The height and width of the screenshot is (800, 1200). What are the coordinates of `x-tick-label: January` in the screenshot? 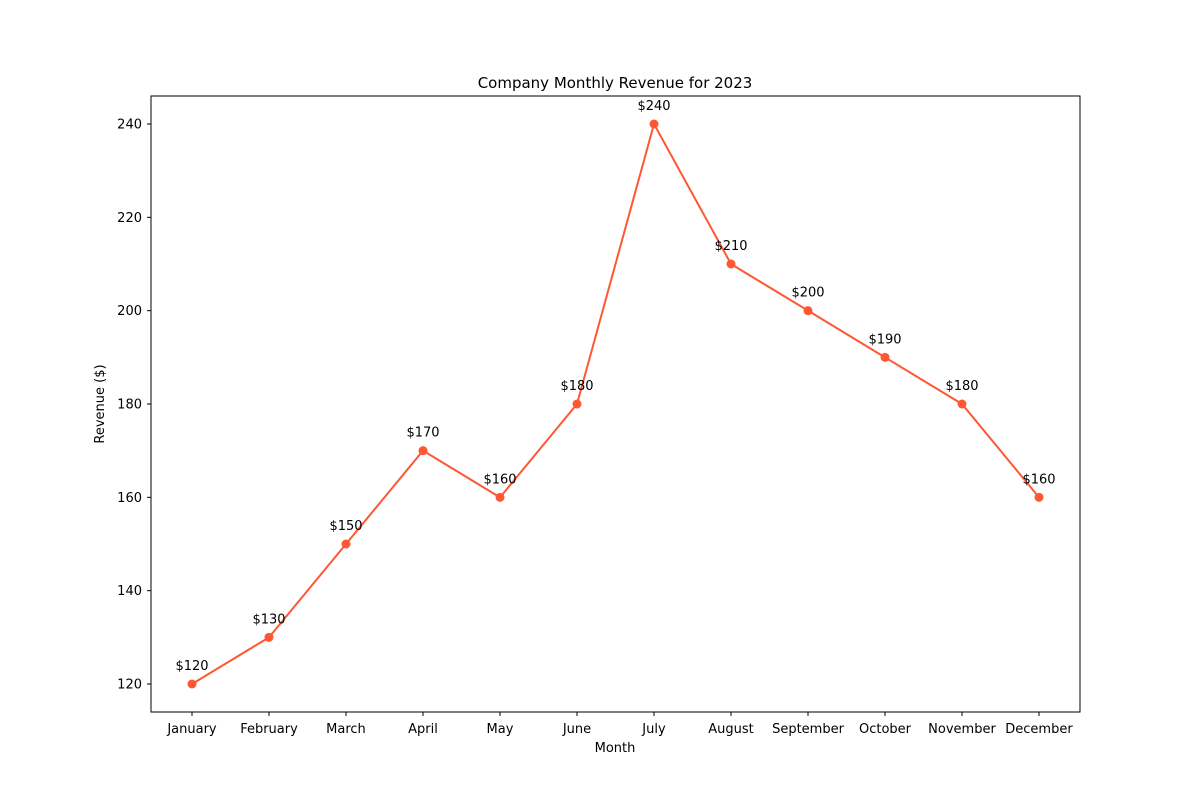 It's located at (191, 729).